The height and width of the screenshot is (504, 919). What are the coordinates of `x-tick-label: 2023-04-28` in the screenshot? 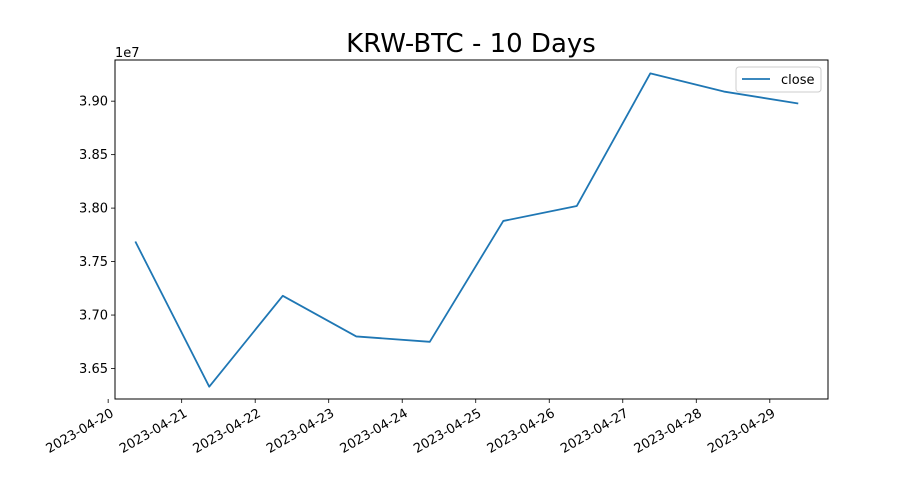 It's located at (668, 431).